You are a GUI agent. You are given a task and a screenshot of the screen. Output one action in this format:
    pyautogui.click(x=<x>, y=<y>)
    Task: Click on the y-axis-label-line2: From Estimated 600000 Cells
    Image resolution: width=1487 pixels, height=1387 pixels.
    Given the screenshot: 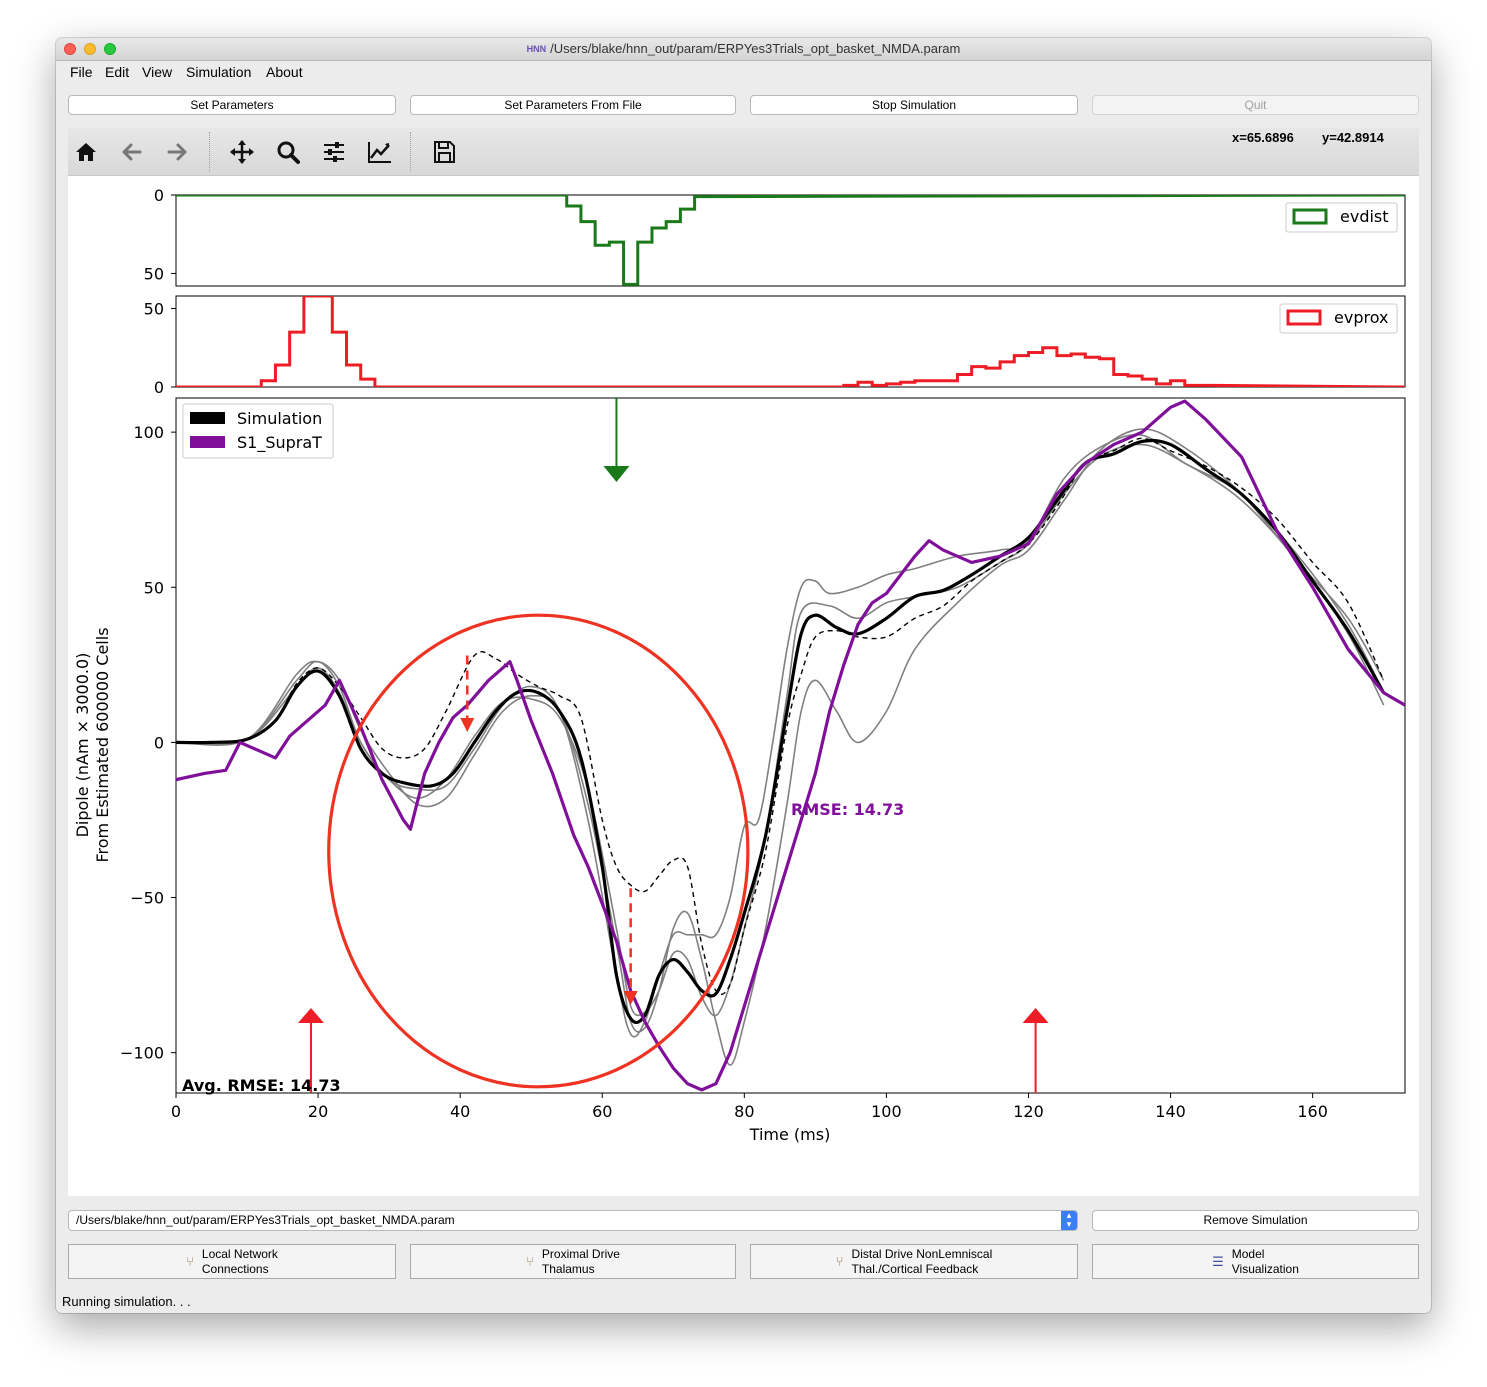 What is the action you would take?
    pyautogui.click(x=102, y=744)
    